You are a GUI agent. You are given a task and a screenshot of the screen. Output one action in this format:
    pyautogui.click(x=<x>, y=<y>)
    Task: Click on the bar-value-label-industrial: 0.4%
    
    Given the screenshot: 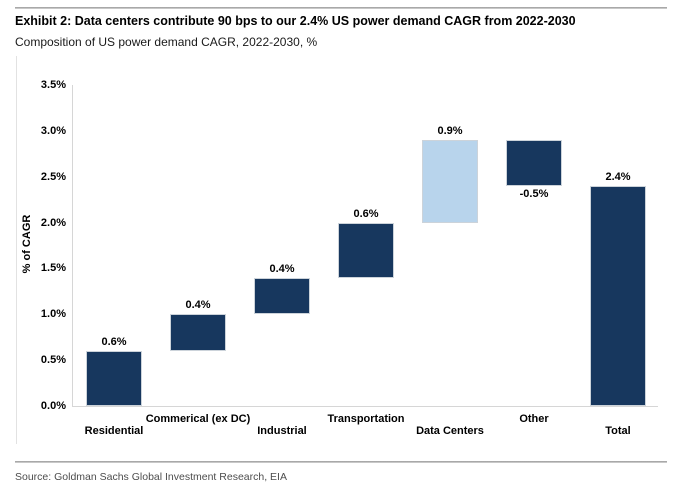 What is the action you would take?
    pyautogui.click(x=282, y=268)
    